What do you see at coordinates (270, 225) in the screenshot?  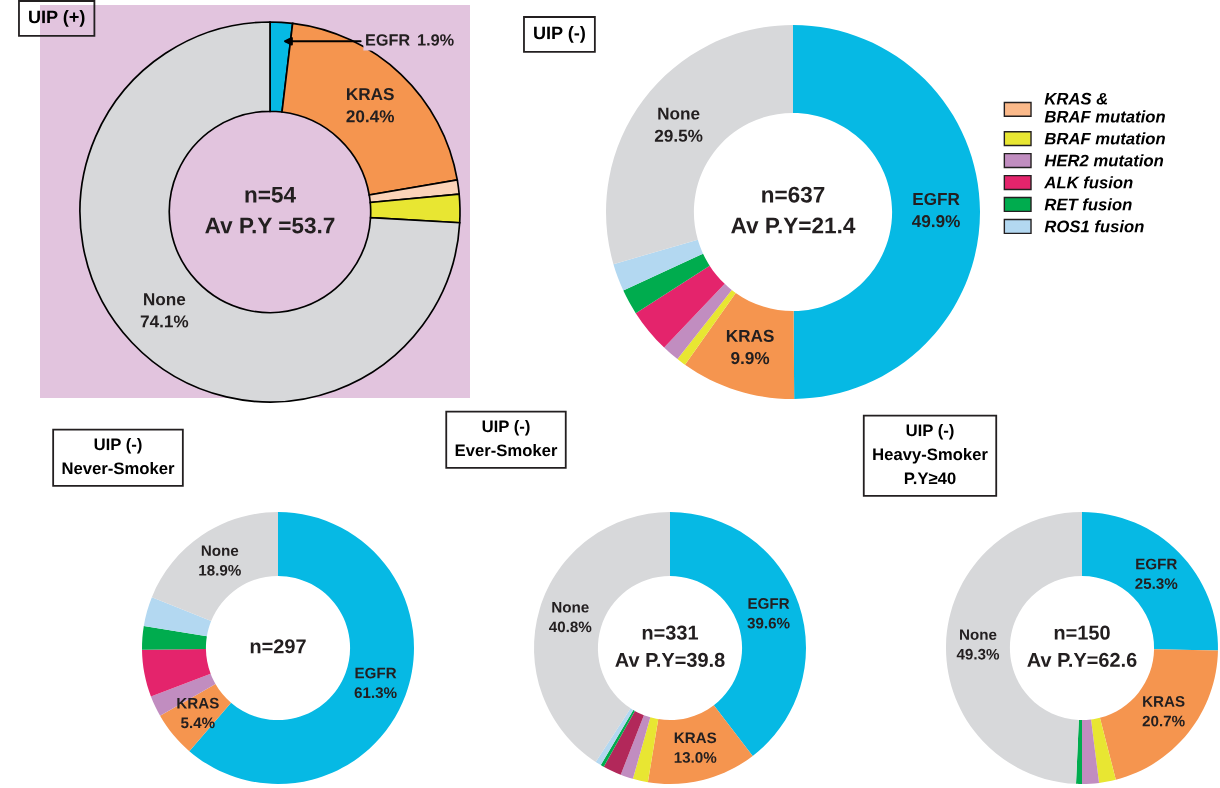 I see `text: Av P.Y =53.7` at bounding box center [270, 225].